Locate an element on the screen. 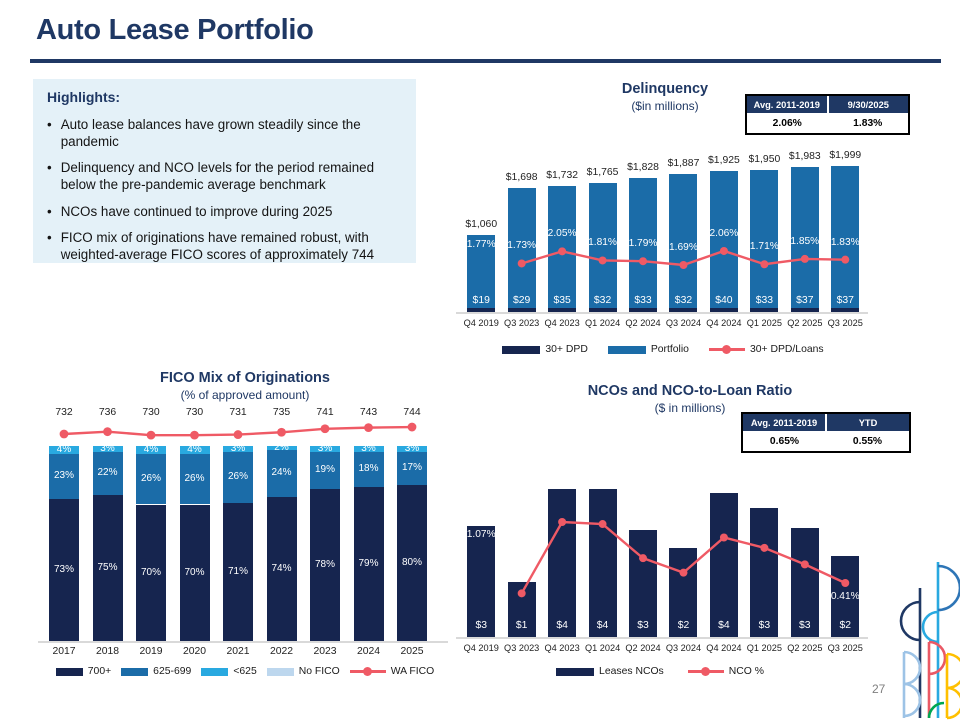 The image size is (960, 720). stat-value-avg: 2.06% is located at coordinates (787, 123).